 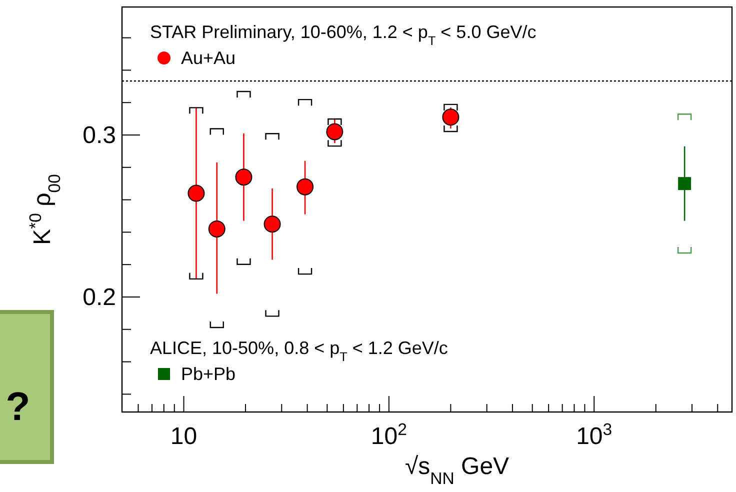 What do you see at coordinates (457, 470) in the screenshot?
I see `x-axis-title: √s$_{NN}$ GeV` at bounding box center [457, 470].